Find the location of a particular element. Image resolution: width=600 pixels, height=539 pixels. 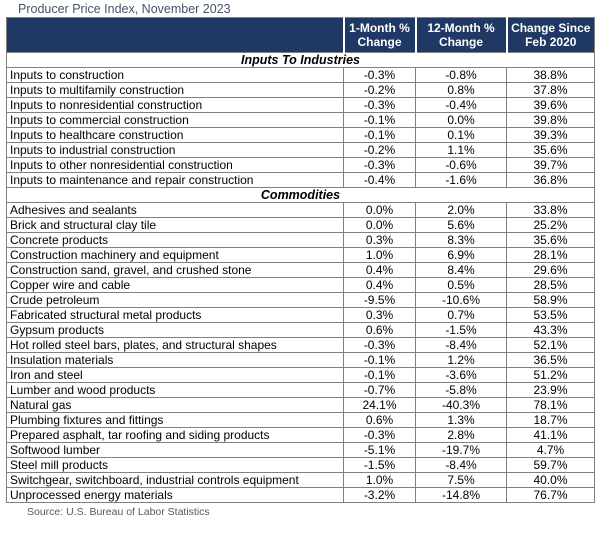

table-row: Adhesives and sealants 0.0% 2.0% 33.8% is located at coordinates (300, 210).